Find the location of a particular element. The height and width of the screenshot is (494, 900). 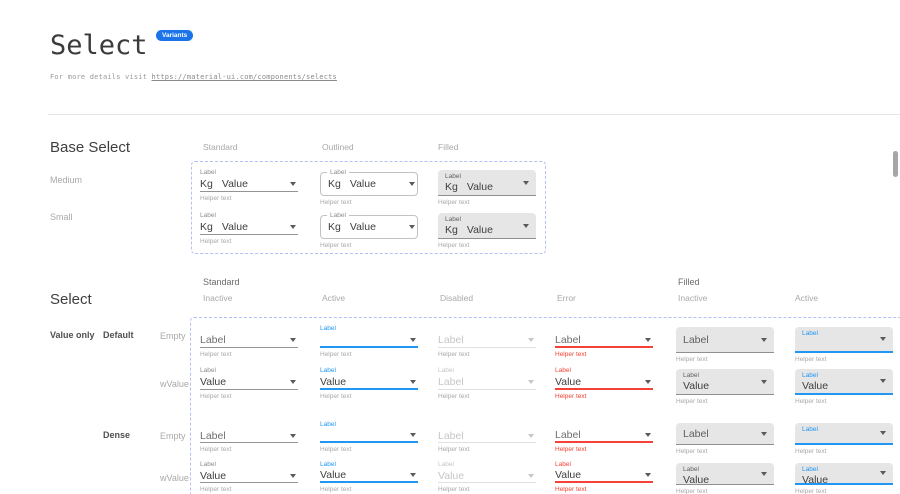

vertical-scrollbar is located at coordinates (895, 164).